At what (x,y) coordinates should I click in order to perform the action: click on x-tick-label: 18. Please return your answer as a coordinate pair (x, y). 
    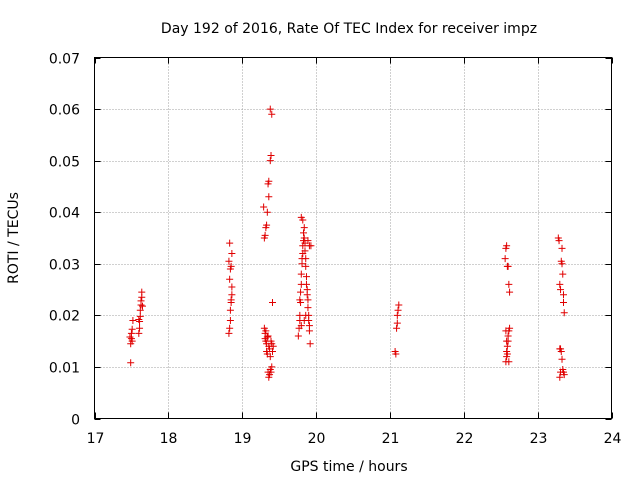
    Looking at the image, I should click on (169, 439).